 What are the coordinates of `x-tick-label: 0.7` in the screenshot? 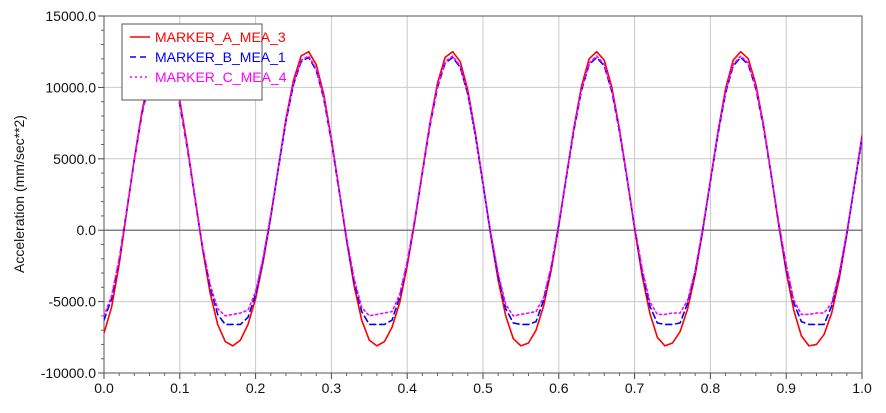 It's located at (635, 388).